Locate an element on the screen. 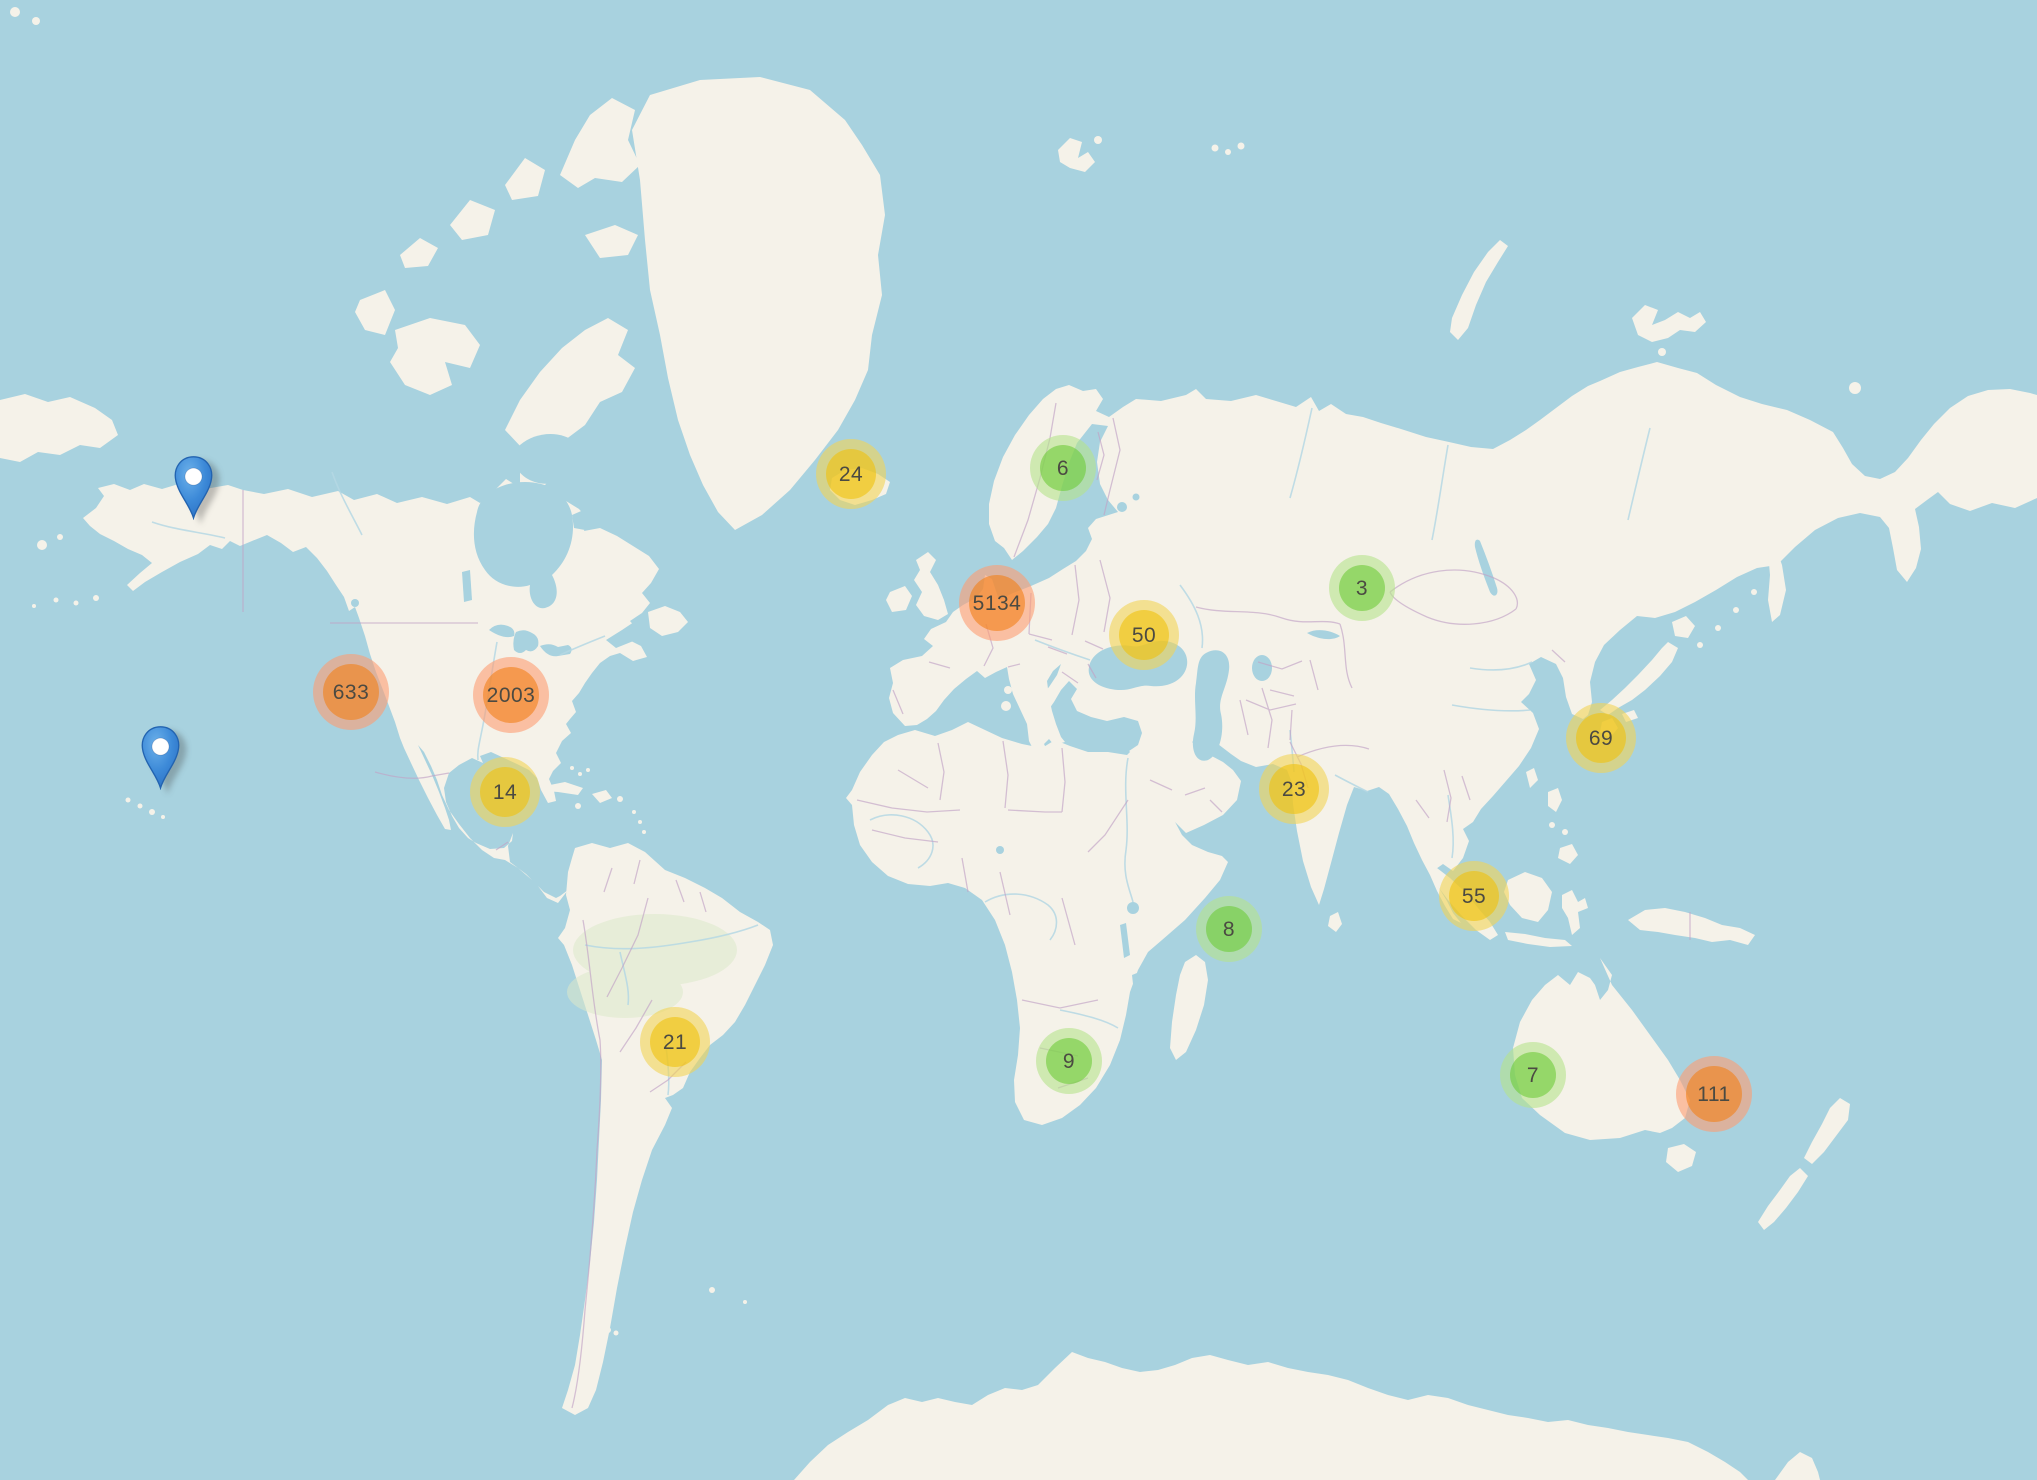 The height and width of the screenshot is (1480, 2037). cluster-count-label: 69 is located at coordinates (1601, 738).